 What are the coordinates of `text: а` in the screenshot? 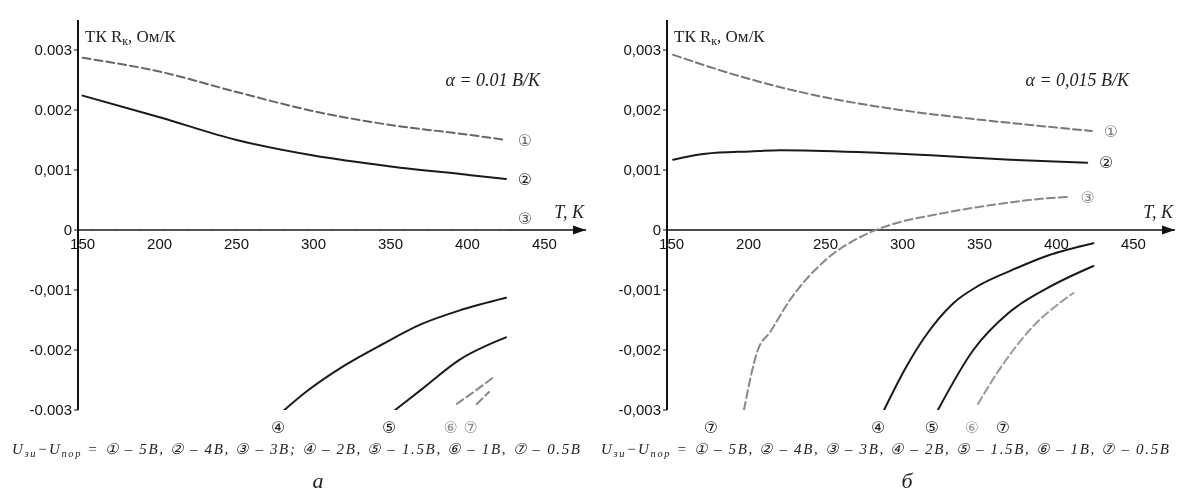 It's located at (318, 480).